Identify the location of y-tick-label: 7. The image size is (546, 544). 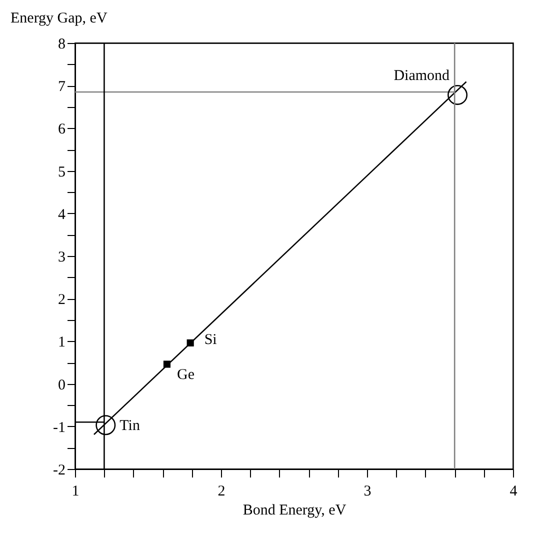
(62, 87).